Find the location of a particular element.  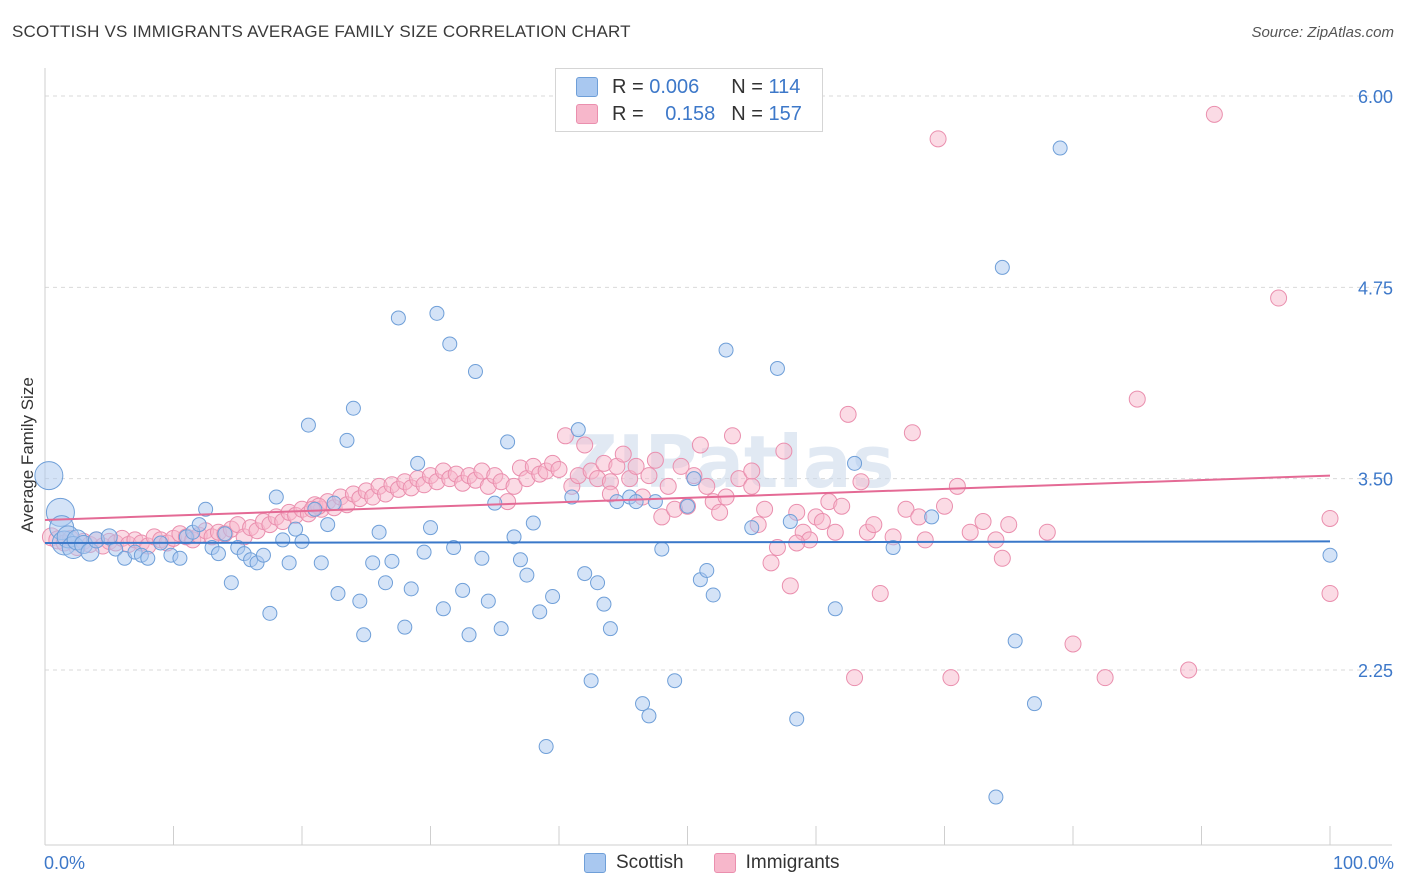

legend-item-scottish: Scottish is located at coordinates (634, 863).